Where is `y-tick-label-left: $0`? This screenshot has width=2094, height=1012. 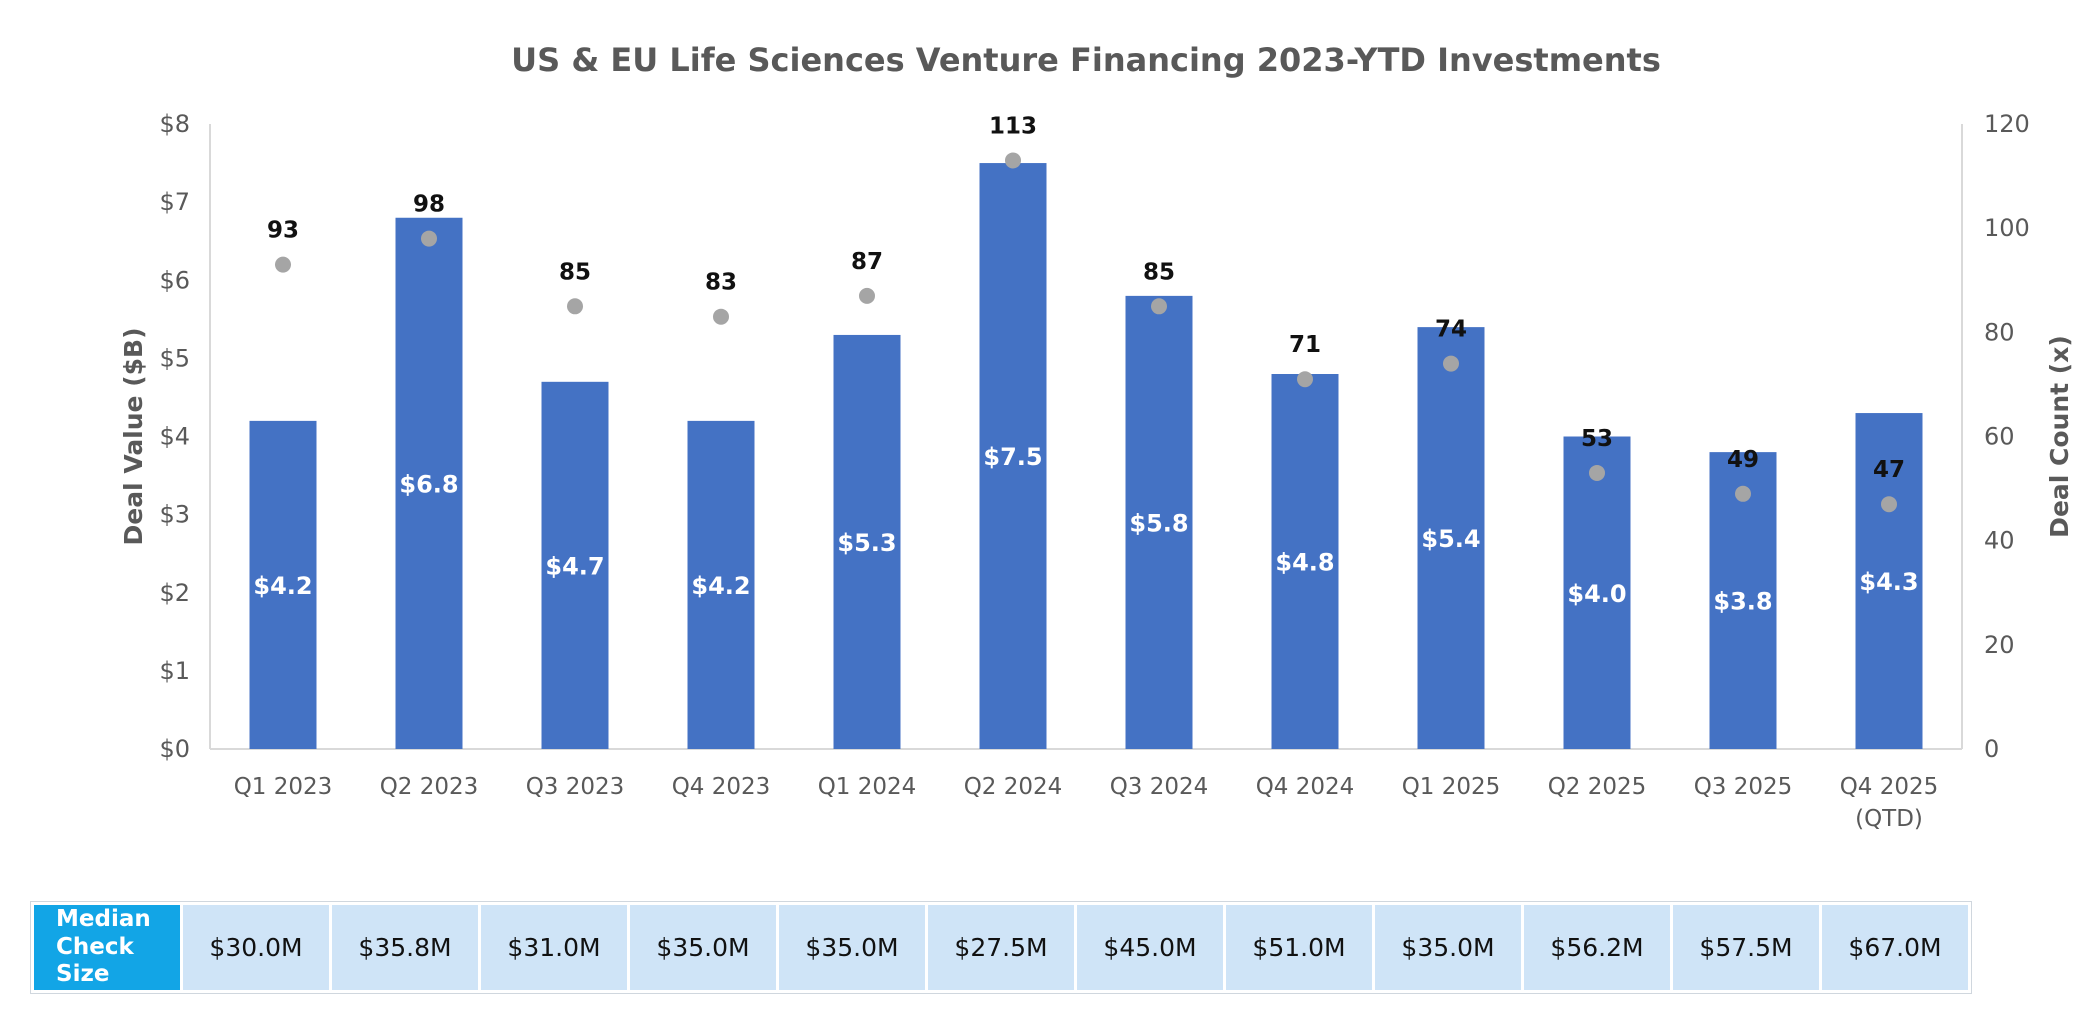 y-tick-label-left: $0 is located at coordinates (174, 749).